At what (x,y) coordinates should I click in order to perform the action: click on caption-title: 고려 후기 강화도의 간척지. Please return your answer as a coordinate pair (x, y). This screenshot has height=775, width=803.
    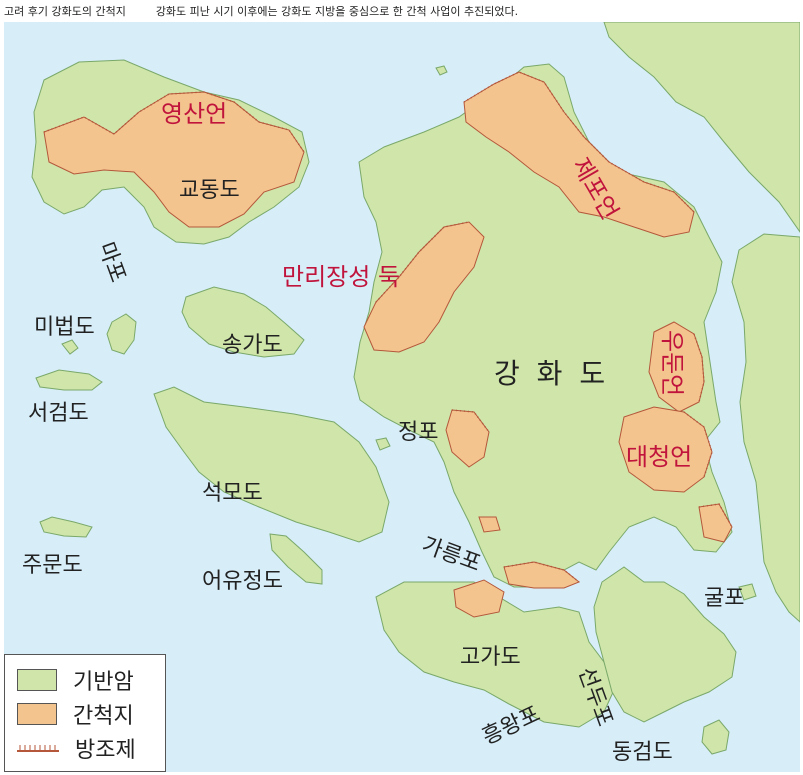
    Looking at the image, I should click on (65, 11).